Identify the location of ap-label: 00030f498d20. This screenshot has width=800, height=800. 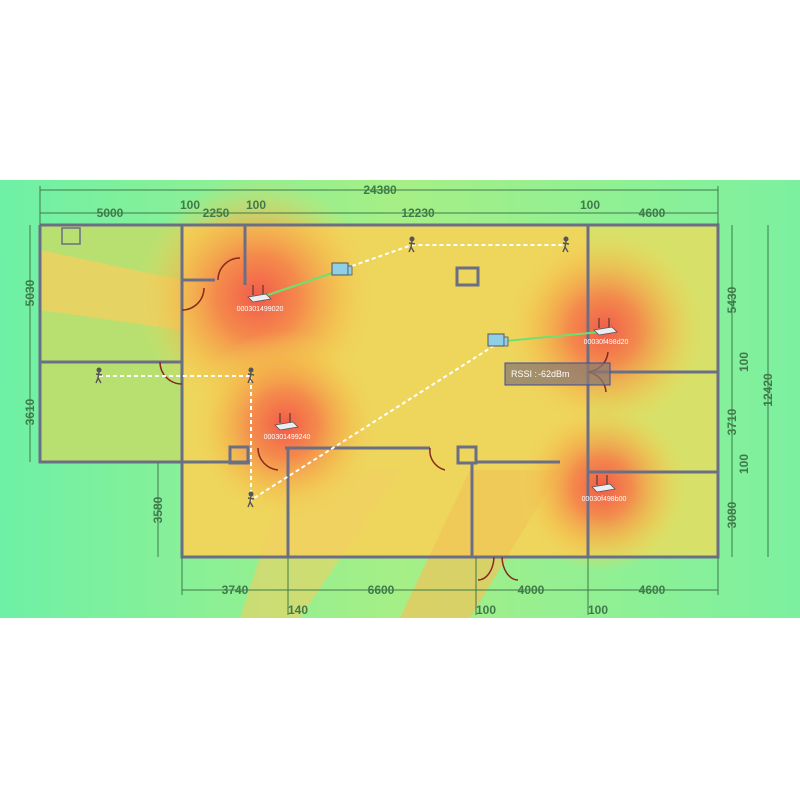
(606, 342).